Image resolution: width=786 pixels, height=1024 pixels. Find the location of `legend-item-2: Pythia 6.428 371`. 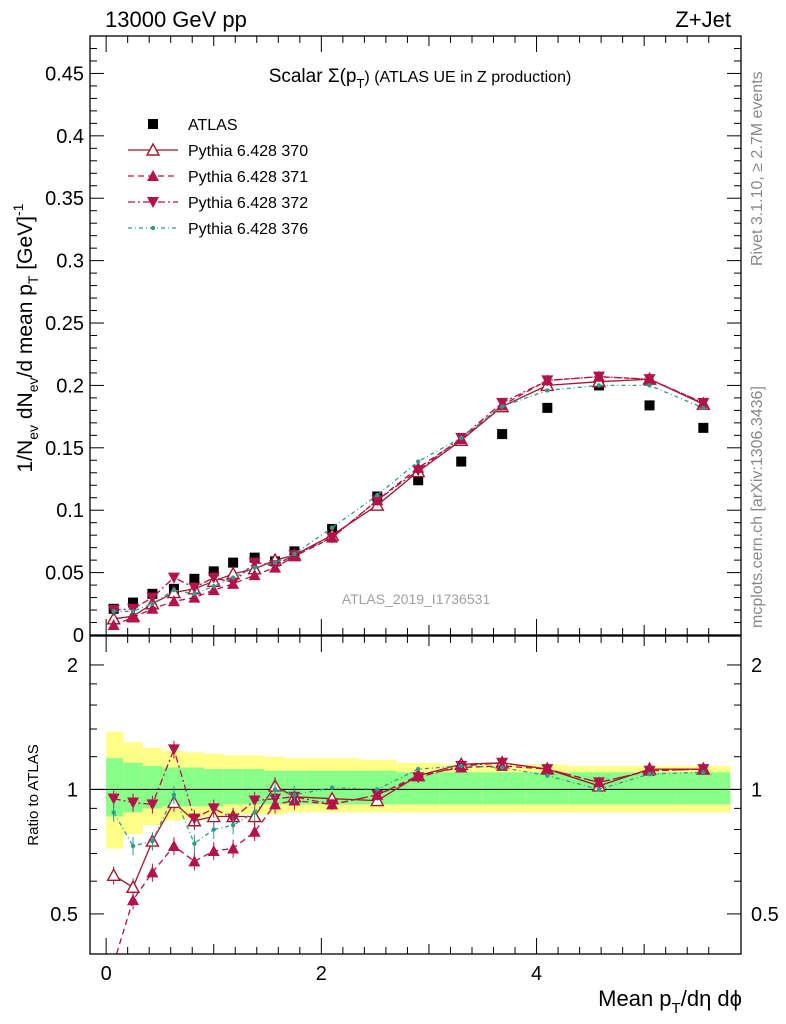

legend-item-2: Pythia 6.428 371 is located at coordinates (218, 177).